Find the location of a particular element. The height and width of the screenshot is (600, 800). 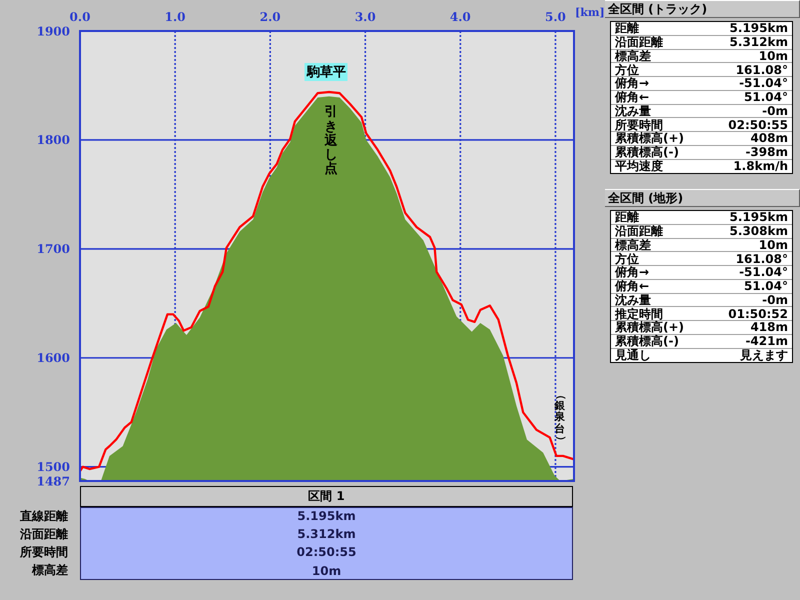

text: -421m is located at coordinates (766, 341).